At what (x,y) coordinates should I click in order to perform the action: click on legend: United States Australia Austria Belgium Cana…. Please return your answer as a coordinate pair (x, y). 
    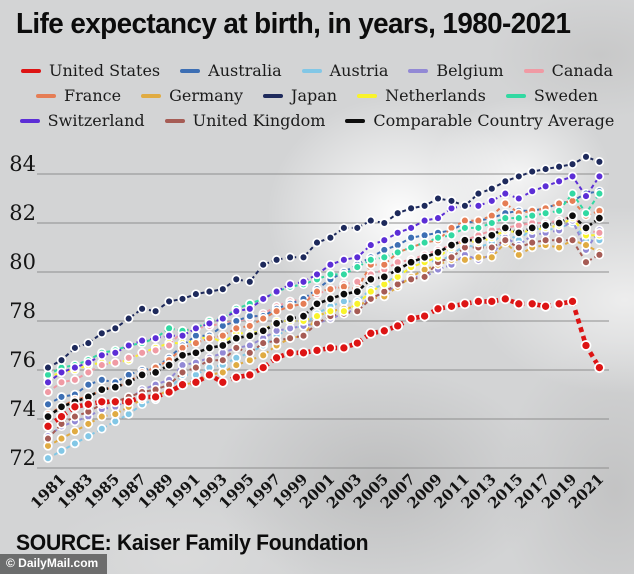
    Looking at the image, I should click on (317, 95).